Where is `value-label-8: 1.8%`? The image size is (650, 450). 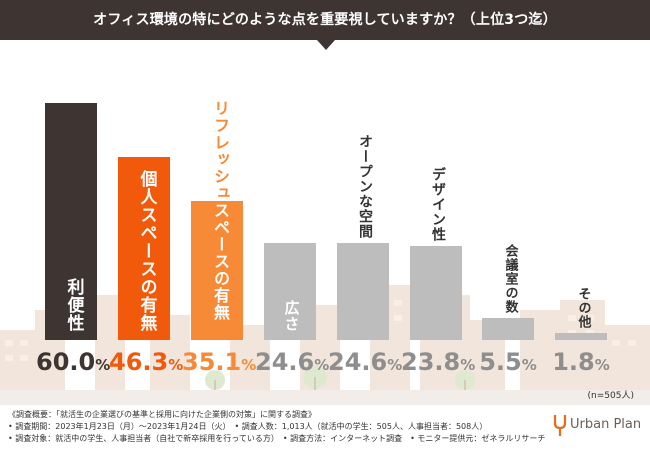 value-label-8: 1.8% is located at coordinates (581, 362).